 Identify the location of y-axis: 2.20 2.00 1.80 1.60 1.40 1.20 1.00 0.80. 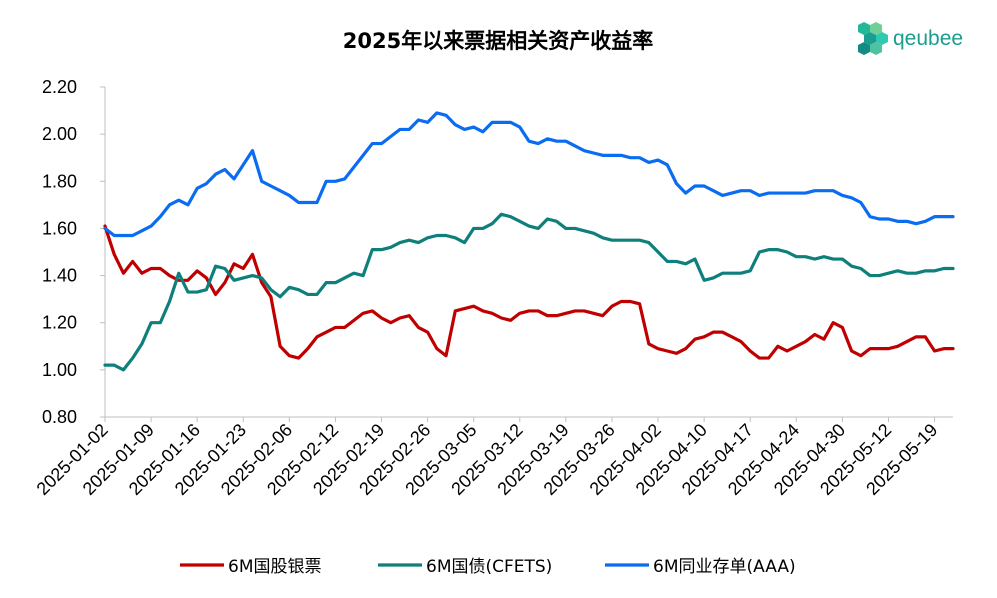
(74, 252).